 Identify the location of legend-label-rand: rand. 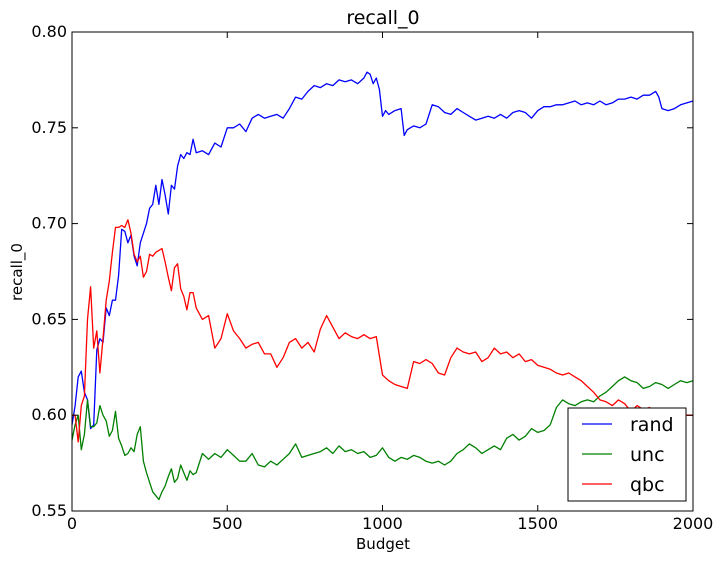
(652, 425).